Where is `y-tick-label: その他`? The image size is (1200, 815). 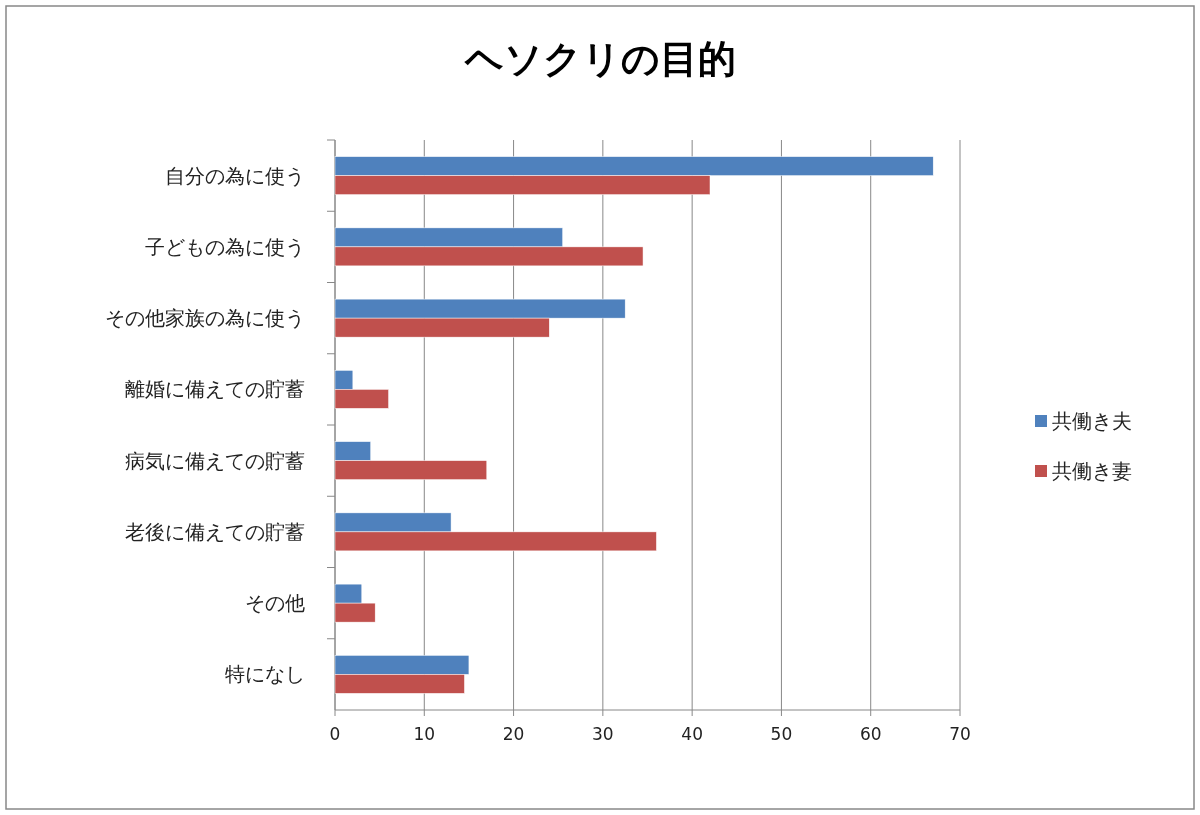
y-tick-label: その他 is located at coordinates (275, 603).